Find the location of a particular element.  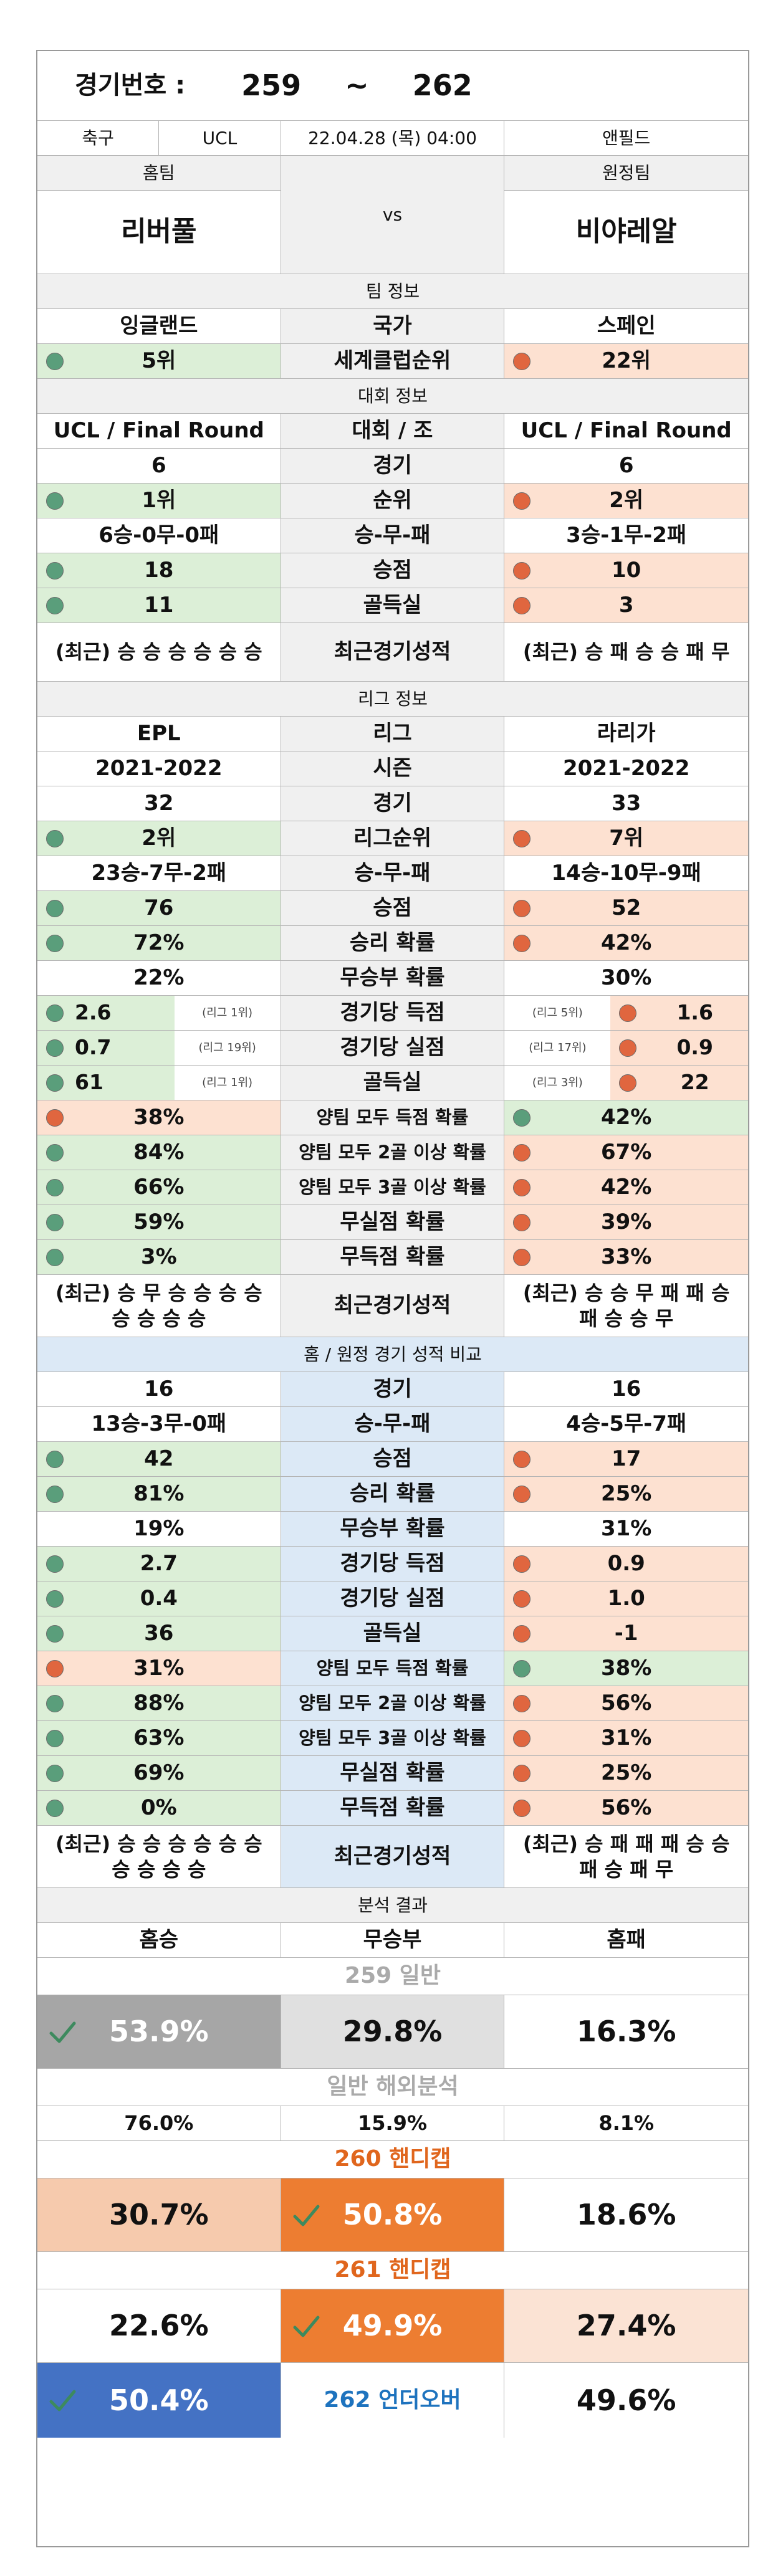

homeaway-label-7: 골득실 is located at coordinates (393, 1634).